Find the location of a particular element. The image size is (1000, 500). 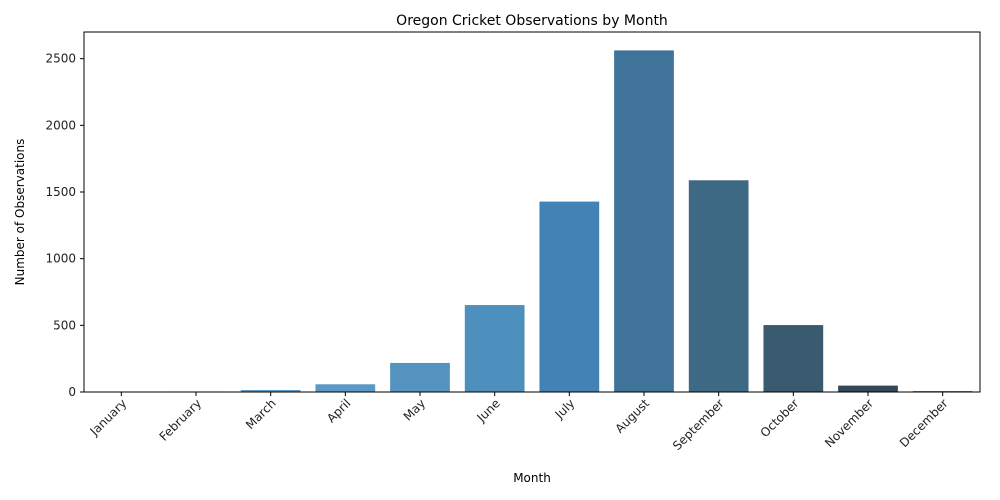

x-axis-label: Month is located at coordinates (532, 478).